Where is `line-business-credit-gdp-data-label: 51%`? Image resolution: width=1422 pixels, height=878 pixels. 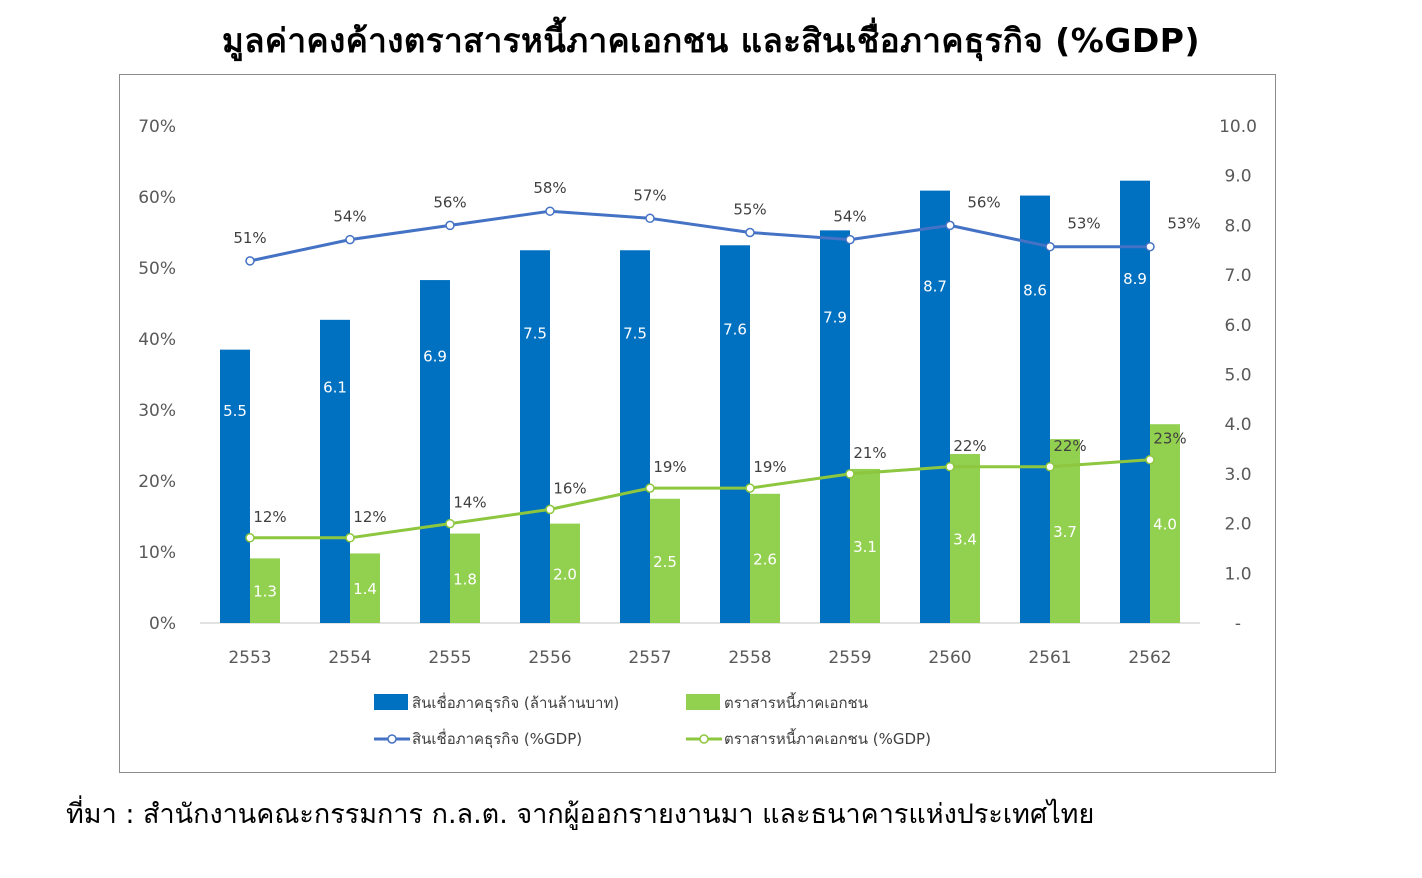
line-business-credit-gdp-data-label: 51% is located at coordinates (249, 238).